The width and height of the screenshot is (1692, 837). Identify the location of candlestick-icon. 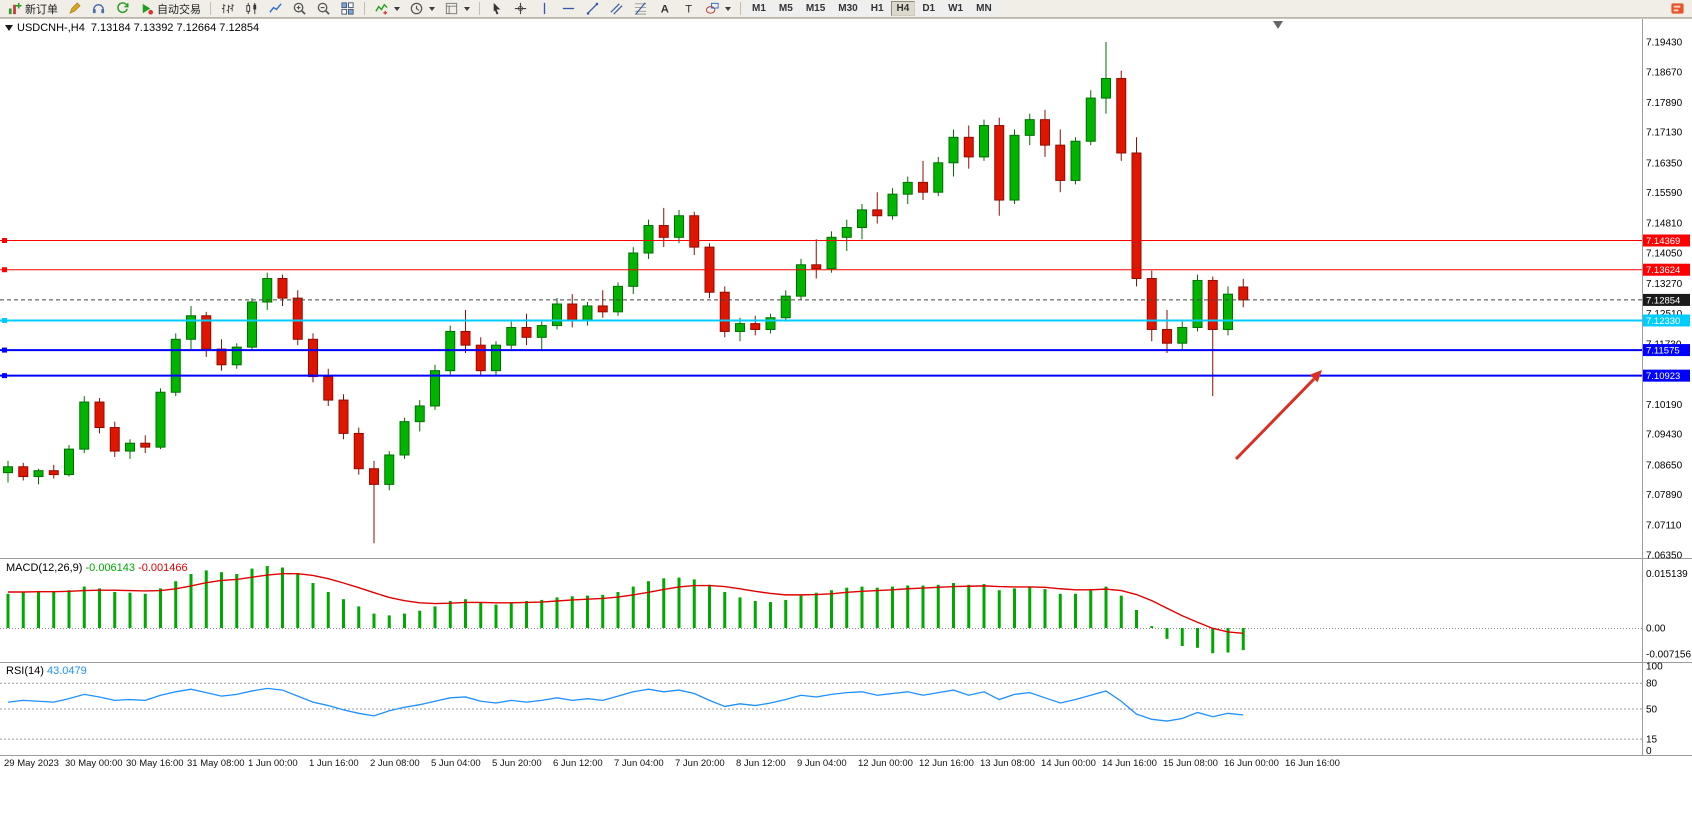
(251, 8).